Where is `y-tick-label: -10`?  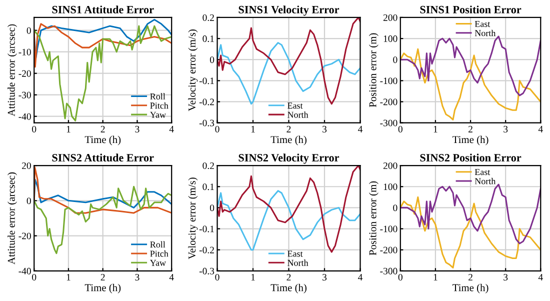
y-tick-label: -10 is located at coordinates (24, 52).